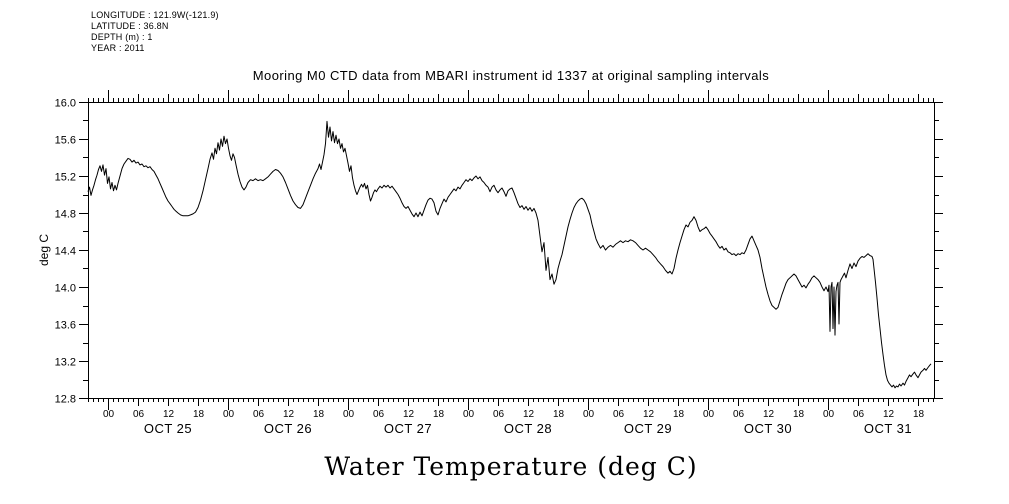 The height and width of the screenshot is (504, 1009). Describe the element at coordinates (65, 326) in the screenshot. I see `y-tick-label: 13.6` at that location.